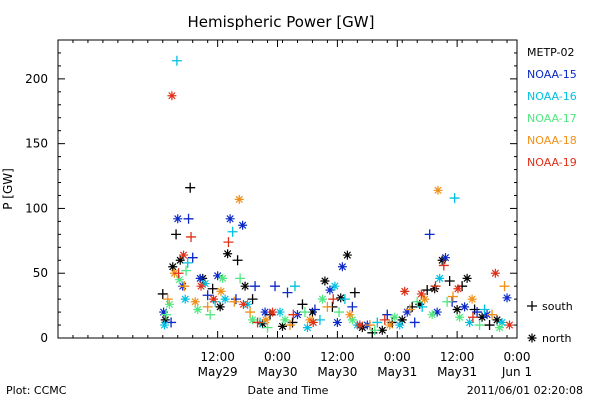 This screenshot has width=600, height=400. I want to click on x-axis-label: Date and Time, so click(288, 390).